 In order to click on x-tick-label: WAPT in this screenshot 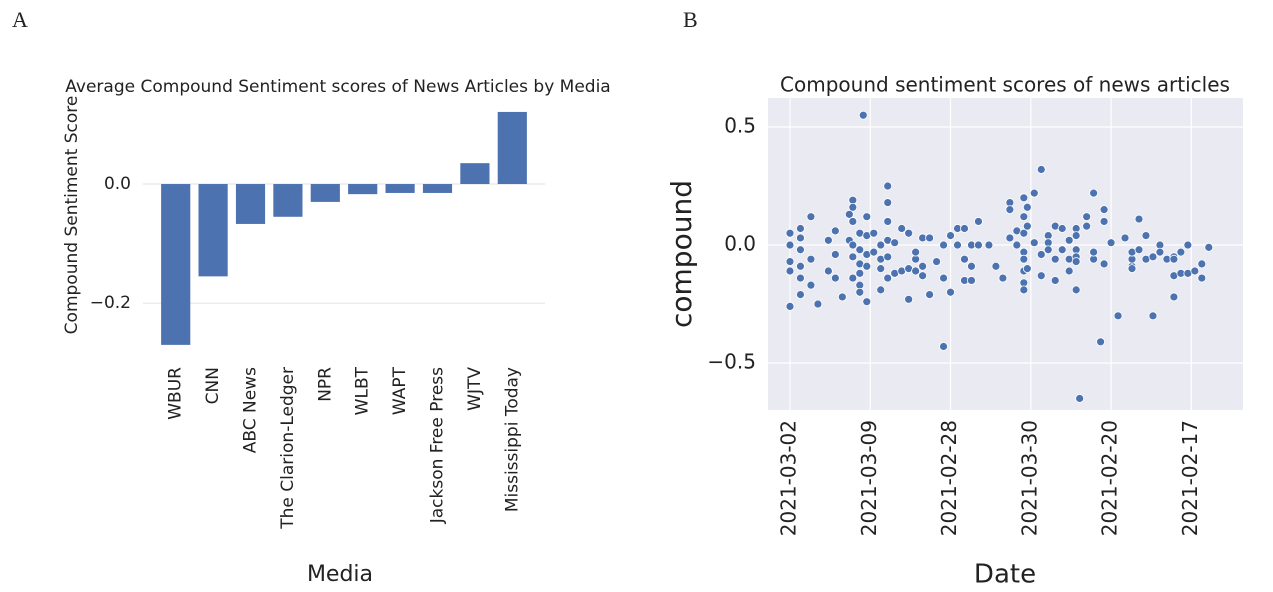, I will do `click(400, 390)`.